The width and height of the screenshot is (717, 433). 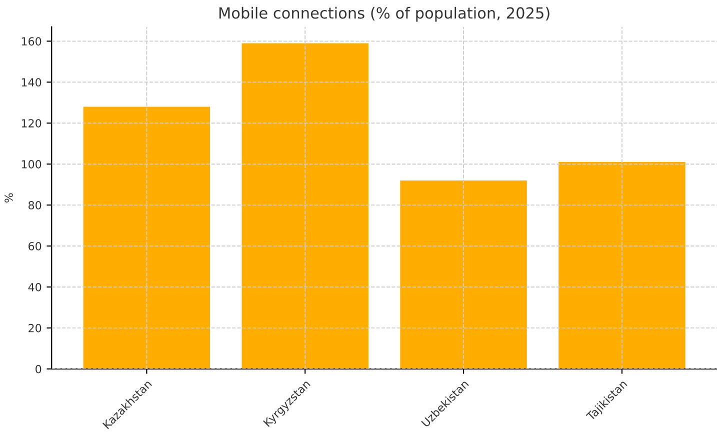 What do you see at coordinates (35, 205) in the screenshot?
I see `y-tick-label: 80` at bounding box center [35, 205].